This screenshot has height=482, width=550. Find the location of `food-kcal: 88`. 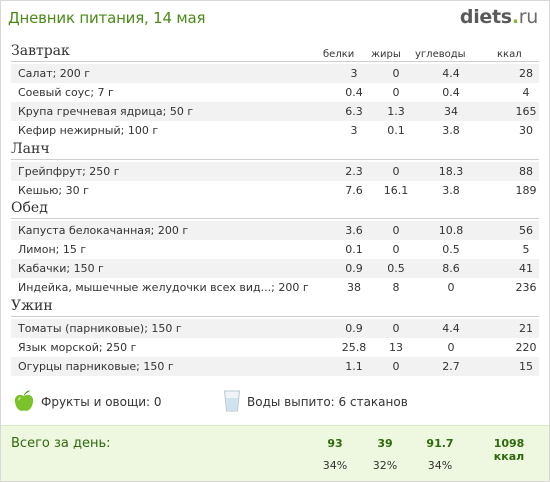

food-kcal: 88 is located at coordinates (526, 171).